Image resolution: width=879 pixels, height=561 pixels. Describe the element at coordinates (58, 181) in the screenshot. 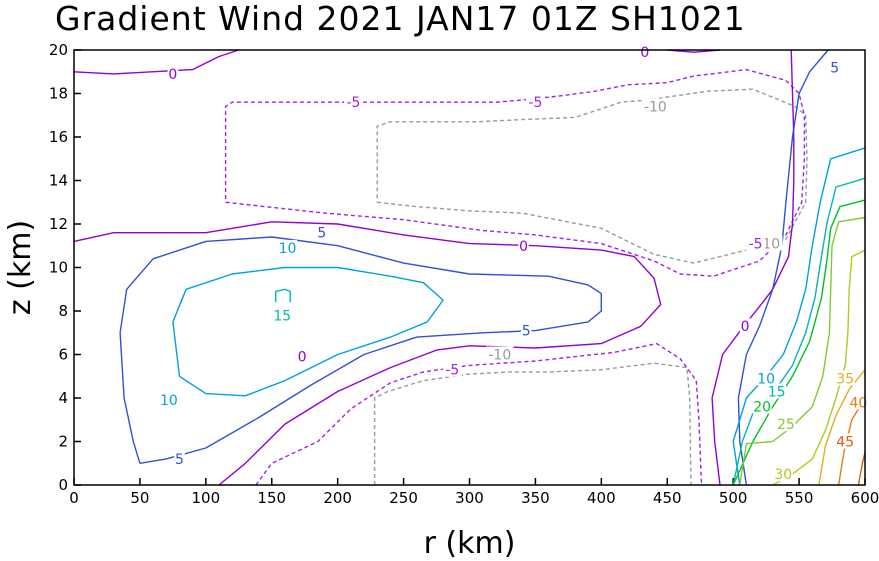

I see `y-tick-label: 14` at that location.